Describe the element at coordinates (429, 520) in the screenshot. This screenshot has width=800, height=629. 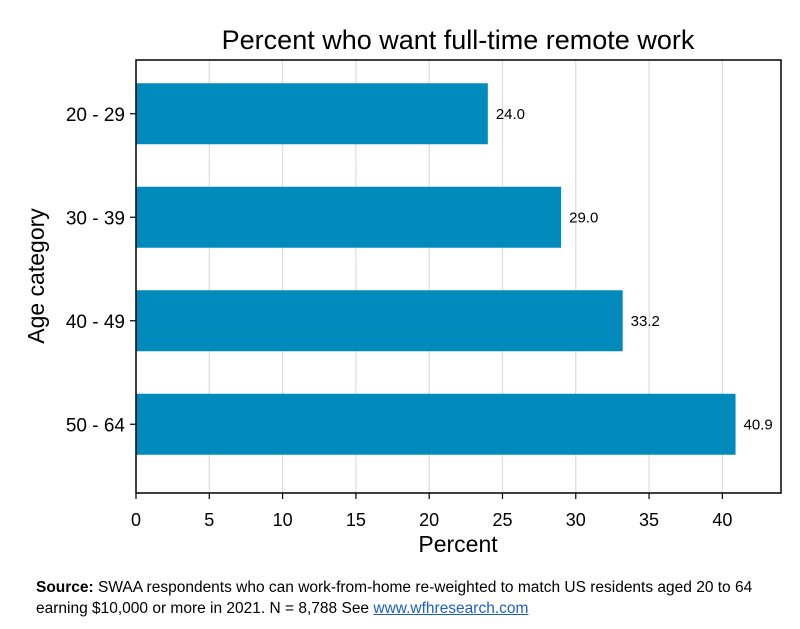
I see `x-tick-label: 20` at that location.